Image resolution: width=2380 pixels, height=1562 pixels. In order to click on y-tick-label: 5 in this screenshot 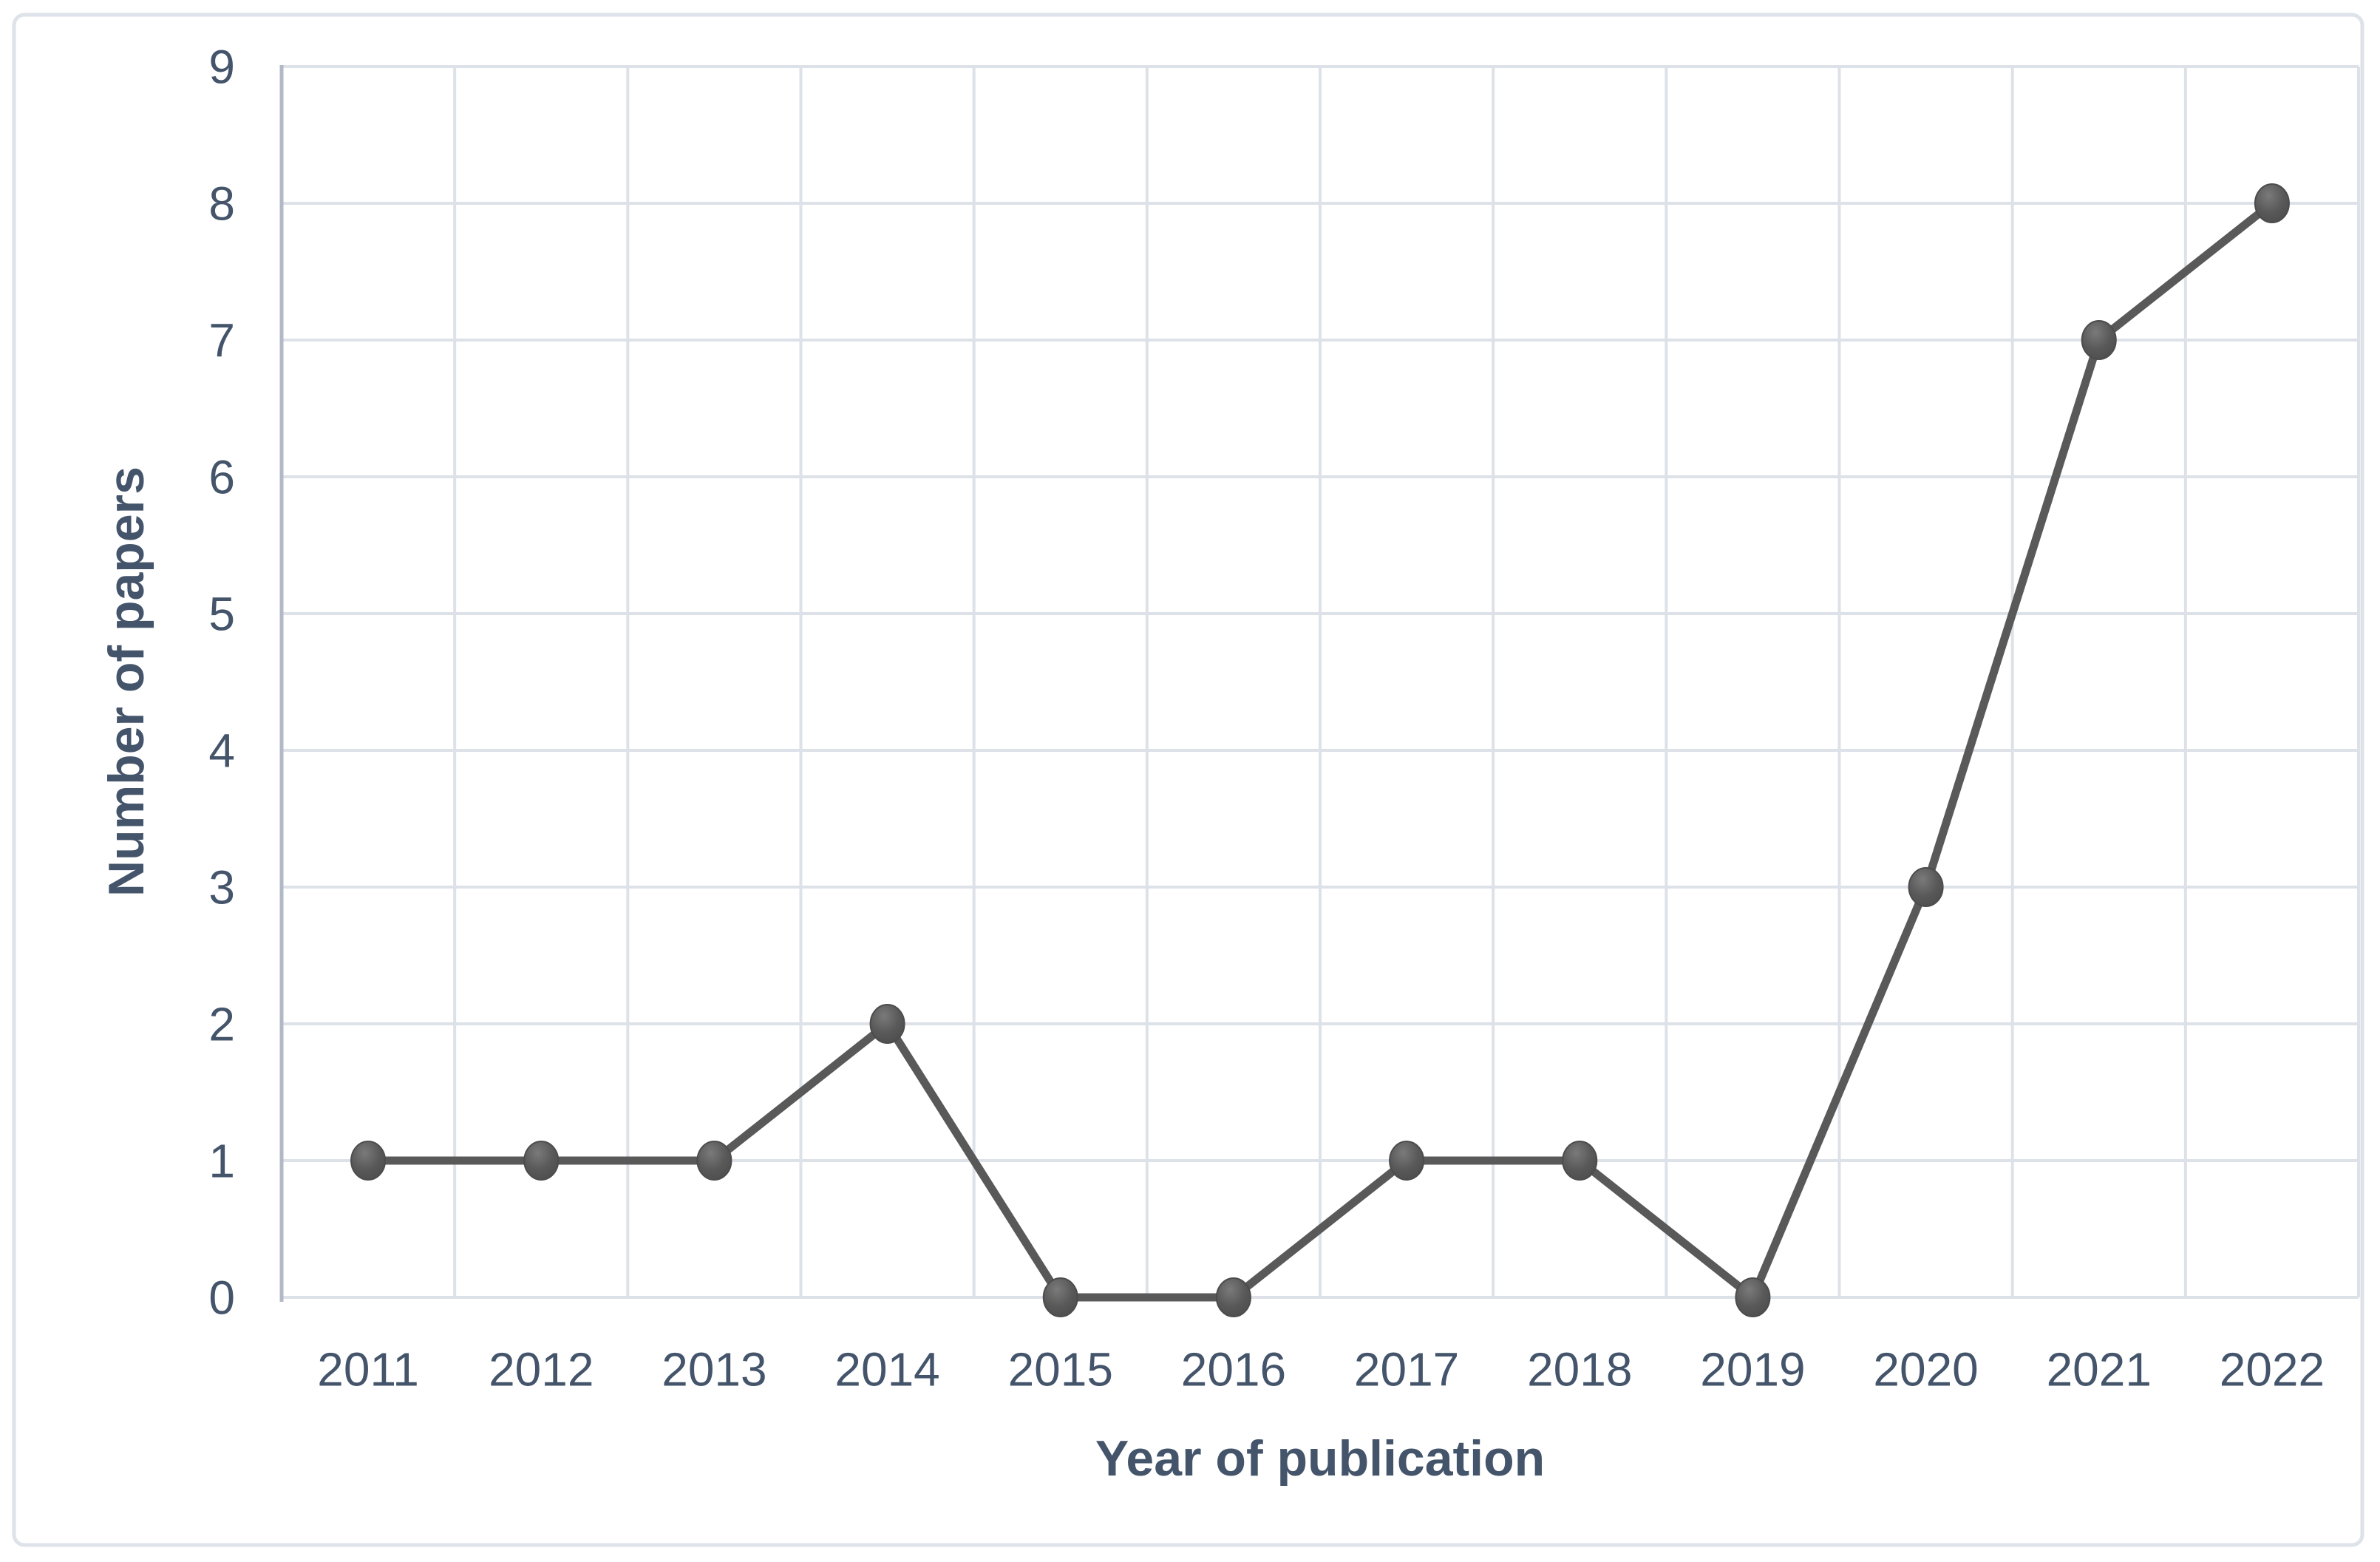, I will do `click(221, 613)`.